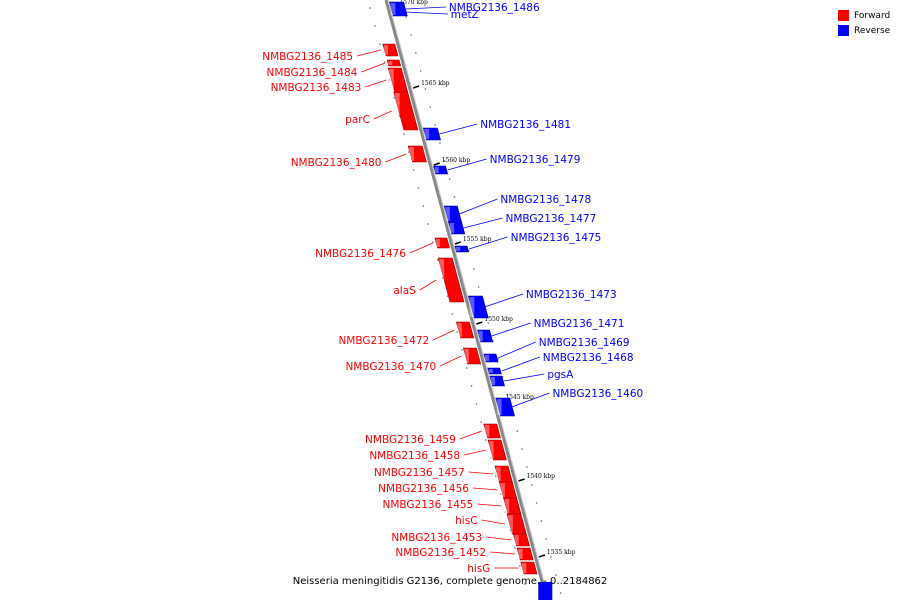 This screenshot has width=900, height=600. Describe the element at coordinates (414, 456) in the screenshot. I see `gene-label: NMBG2136_1458` at that location.